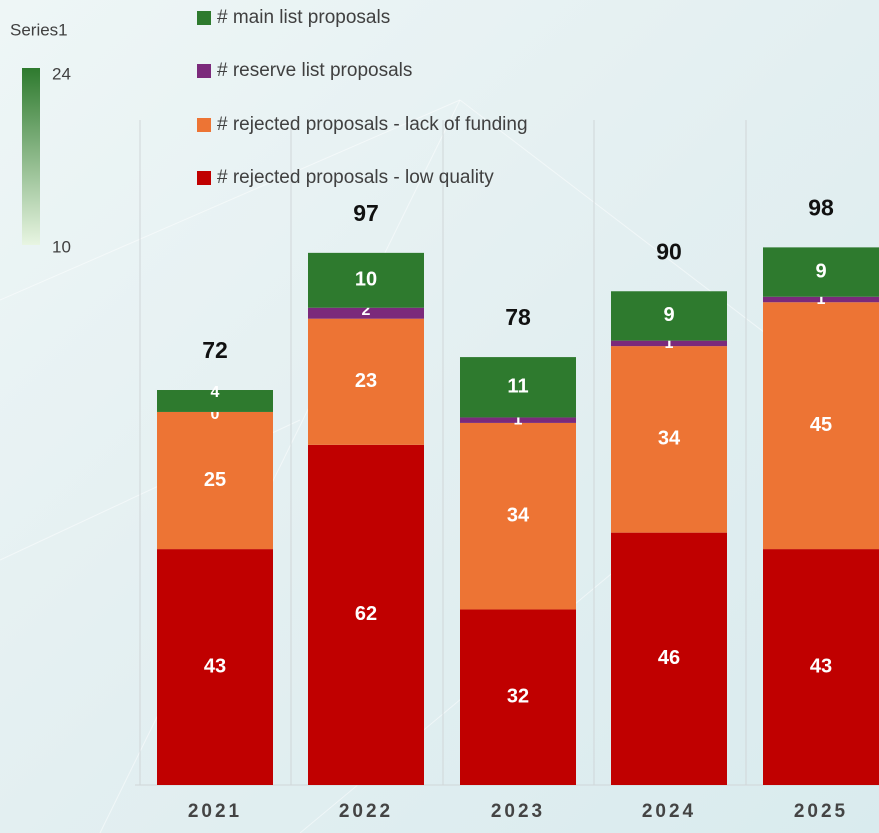  I want to click on total-label: 78, so click(518, 317).